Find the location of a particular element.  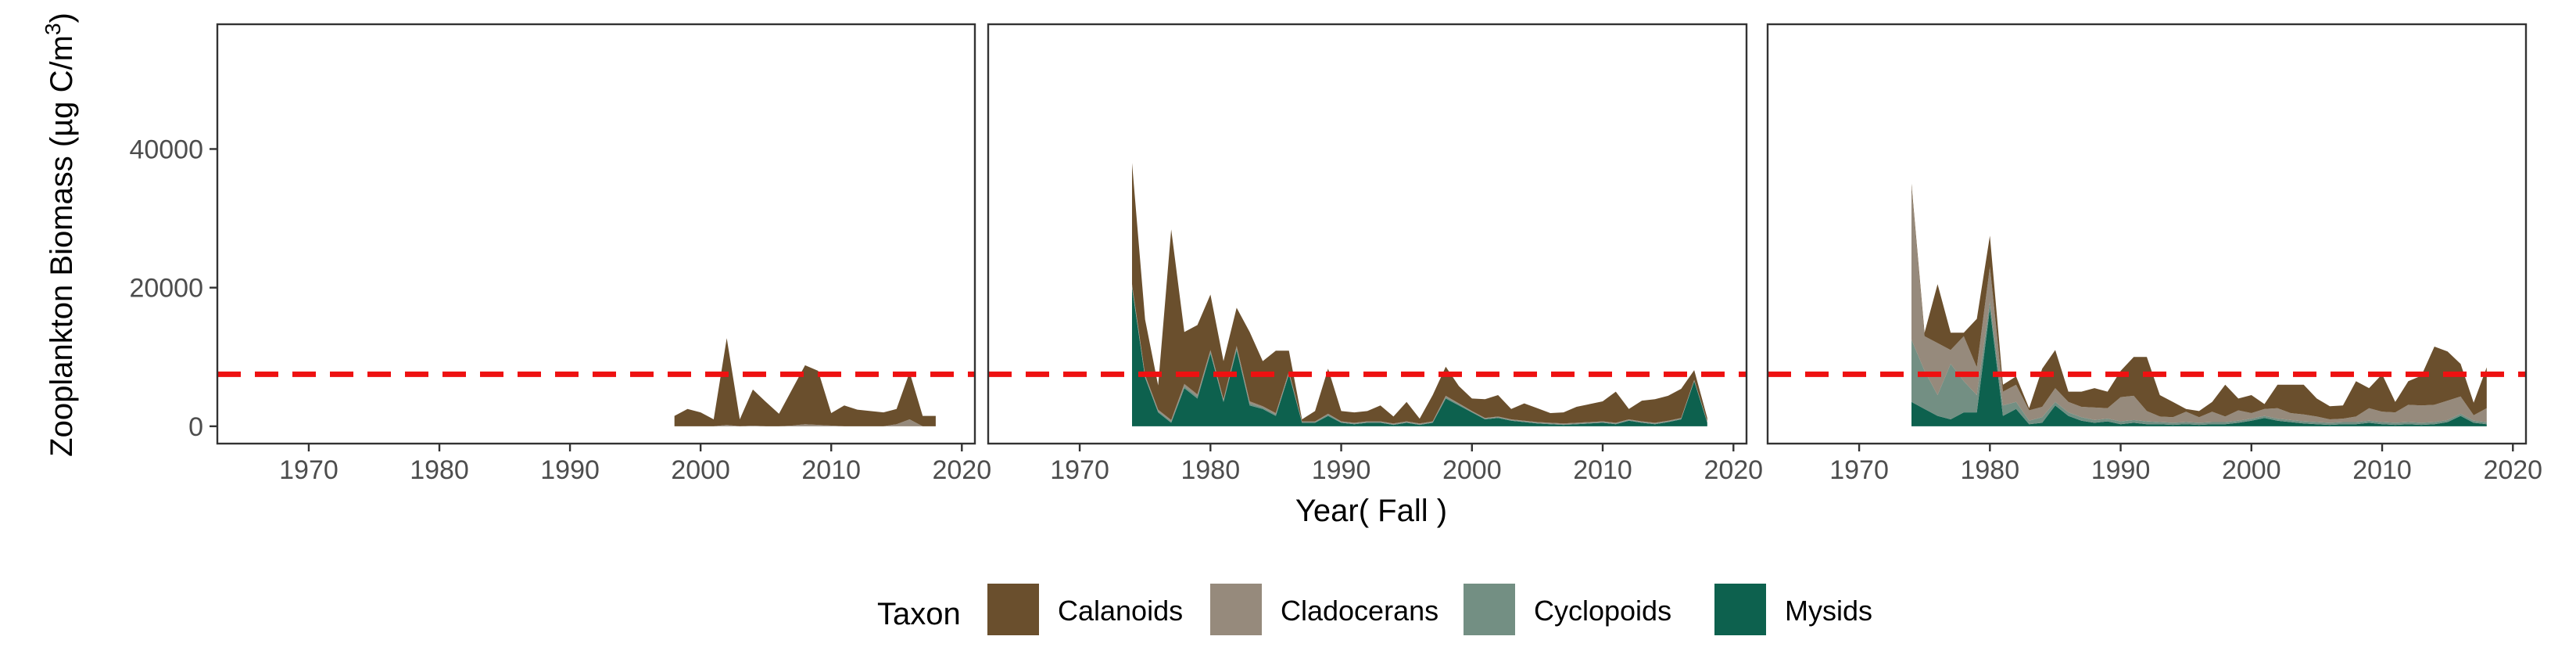

legend-title: Taxon is located at coordinates (919, 614).